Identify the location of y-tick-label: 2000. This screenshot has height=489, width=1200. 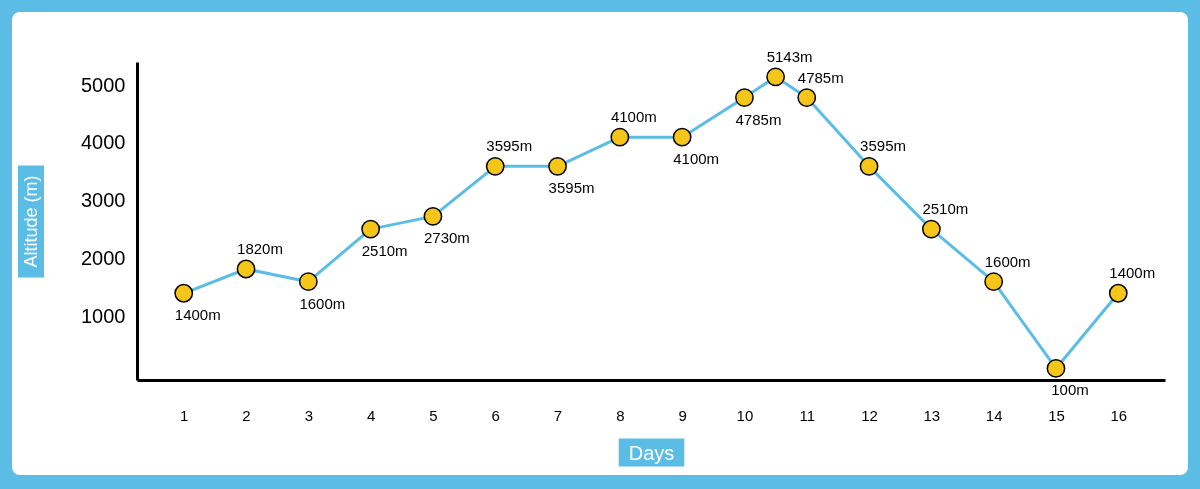
(103, 258).